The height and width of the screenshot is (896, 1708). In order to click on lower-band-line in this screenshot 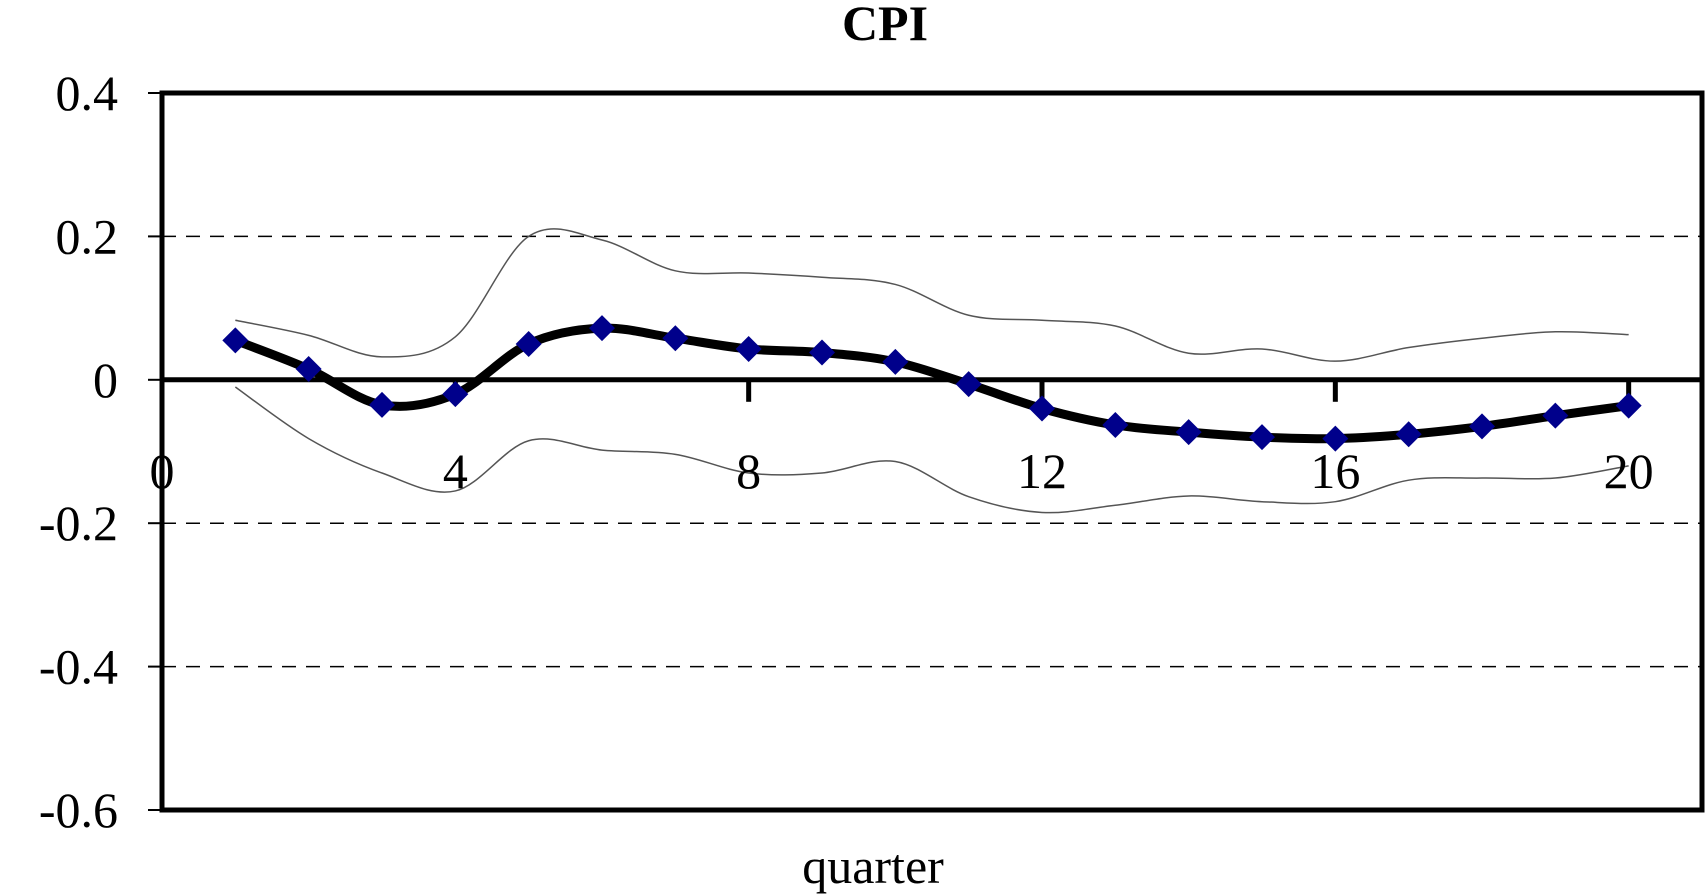, I will do `click(931, 450)`.